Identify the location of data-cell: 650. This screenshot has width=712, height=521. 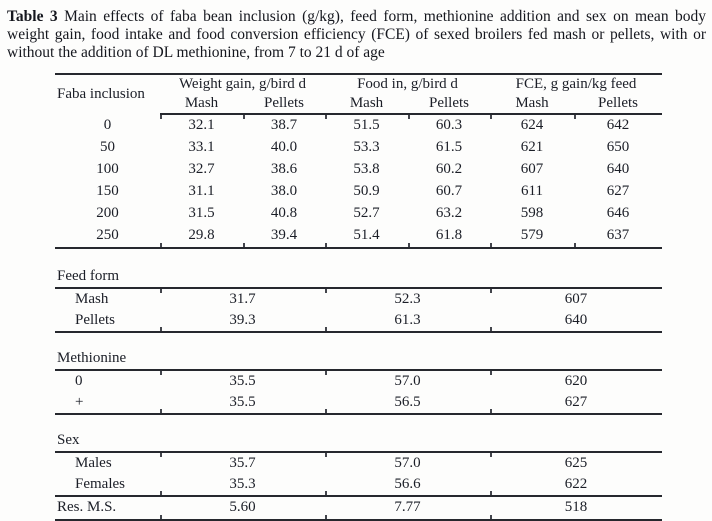
(618, 147).